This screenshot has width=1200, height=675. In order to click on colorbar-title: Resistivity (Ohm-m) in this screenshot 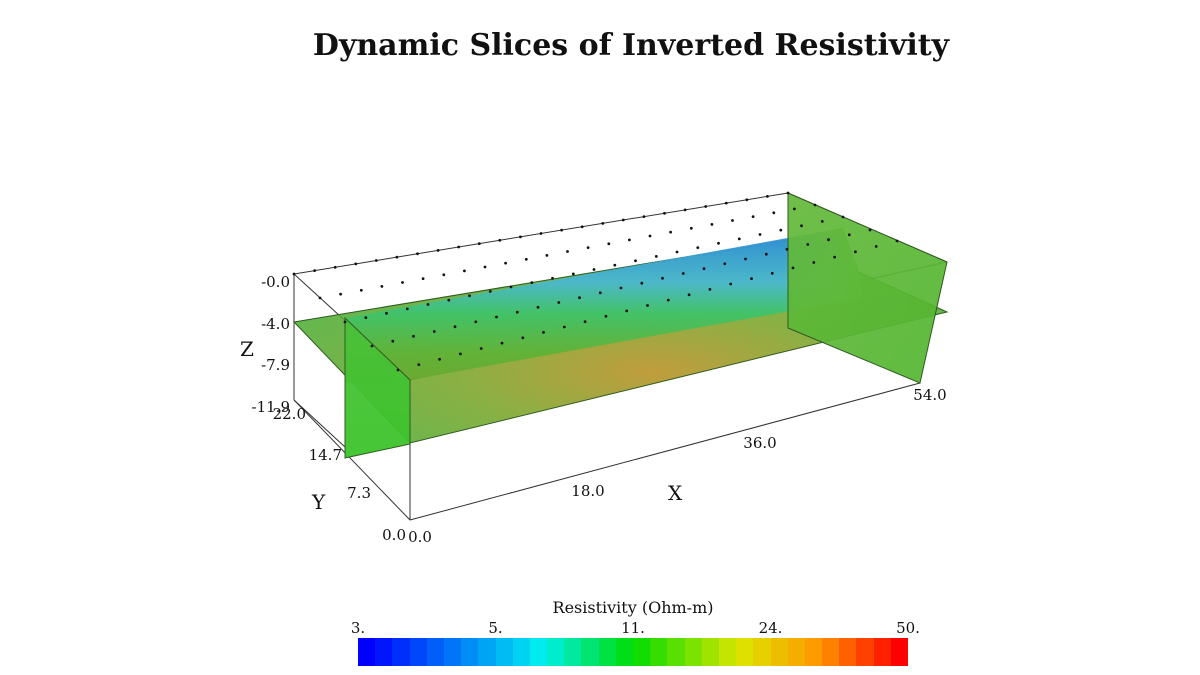, I will do `click(633, 607)`.